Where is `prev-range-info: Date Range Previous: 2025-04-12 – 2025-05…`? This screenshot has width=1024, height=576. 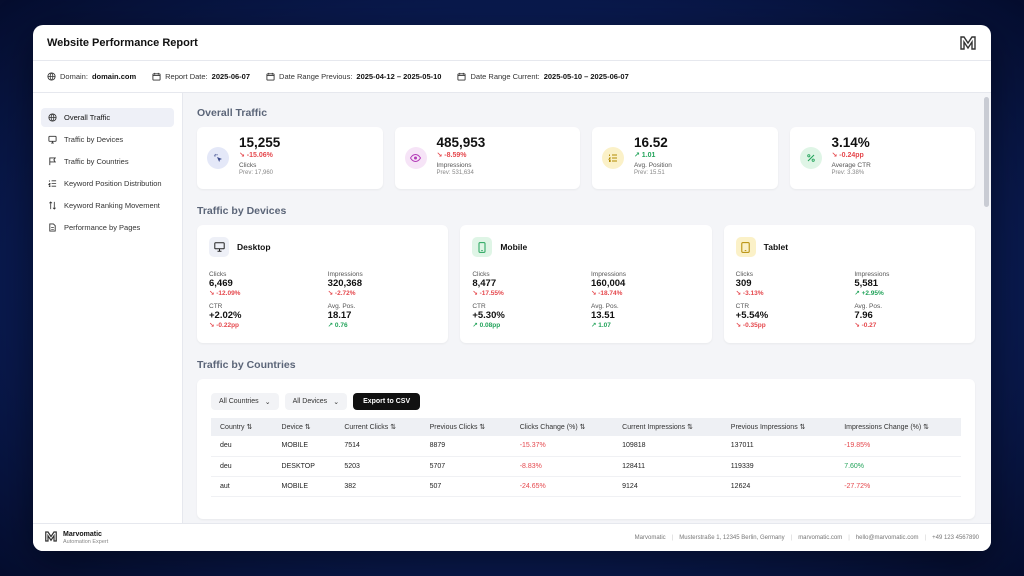
prev-range-info: Date Range Previous: 2025-04-12 – 2025-05… is located at coordinates (353, 76).